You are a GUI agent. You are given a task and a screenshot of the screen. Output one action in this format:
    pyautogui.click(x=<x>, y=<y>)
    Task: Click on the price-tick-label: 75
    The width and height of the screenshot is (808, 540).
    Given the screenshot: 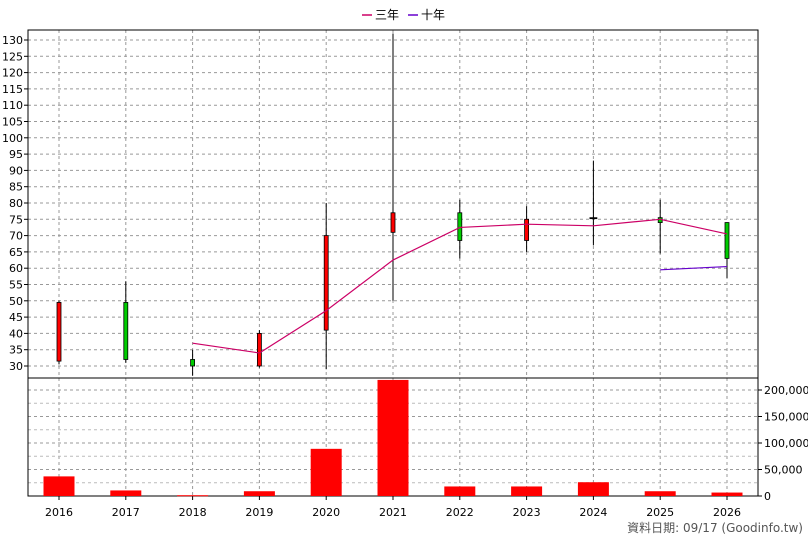 What is the action you would take?
    pyautogui.click(x=16, y=219)
    